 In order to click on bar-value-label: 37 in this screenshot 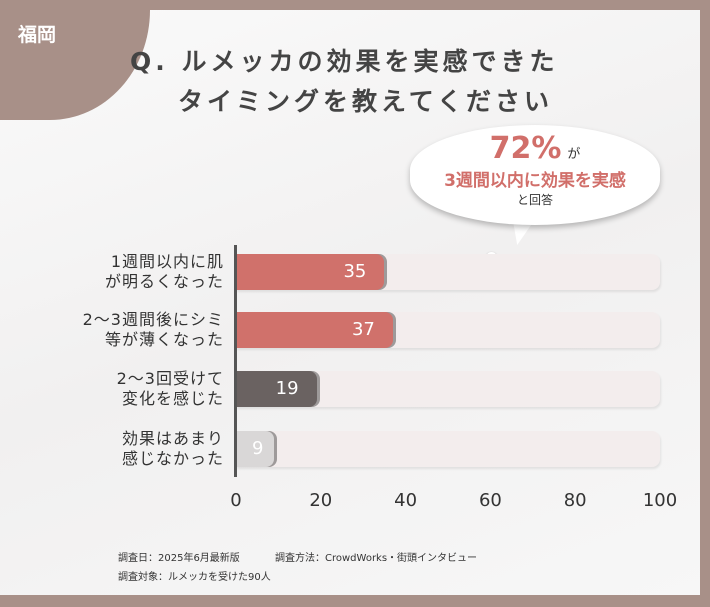, I will do `click(363, 329)`.